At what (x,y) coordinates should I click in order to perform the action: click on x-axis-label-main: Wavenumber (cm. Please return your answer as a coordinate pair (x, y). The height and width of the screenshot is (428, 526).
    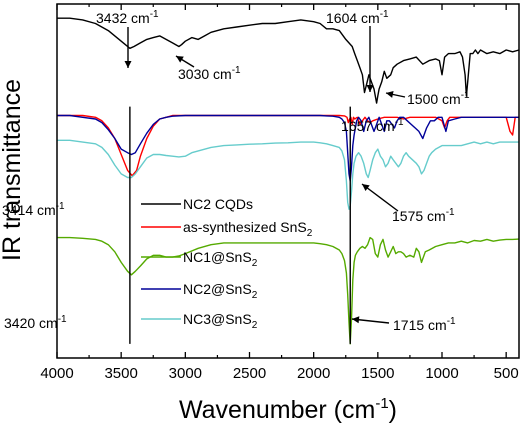
    Looking at the image, I should click on (277, 410).